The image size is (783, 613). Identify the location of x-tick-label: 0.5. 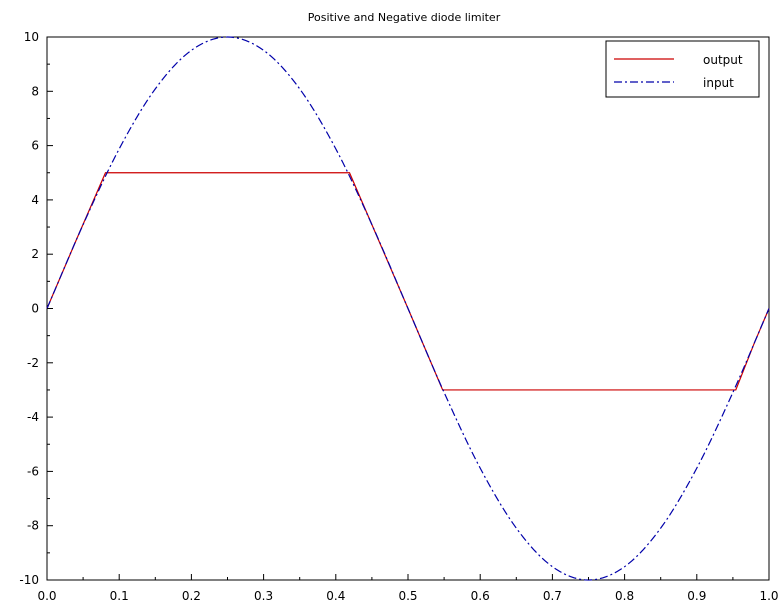
(407, 596).